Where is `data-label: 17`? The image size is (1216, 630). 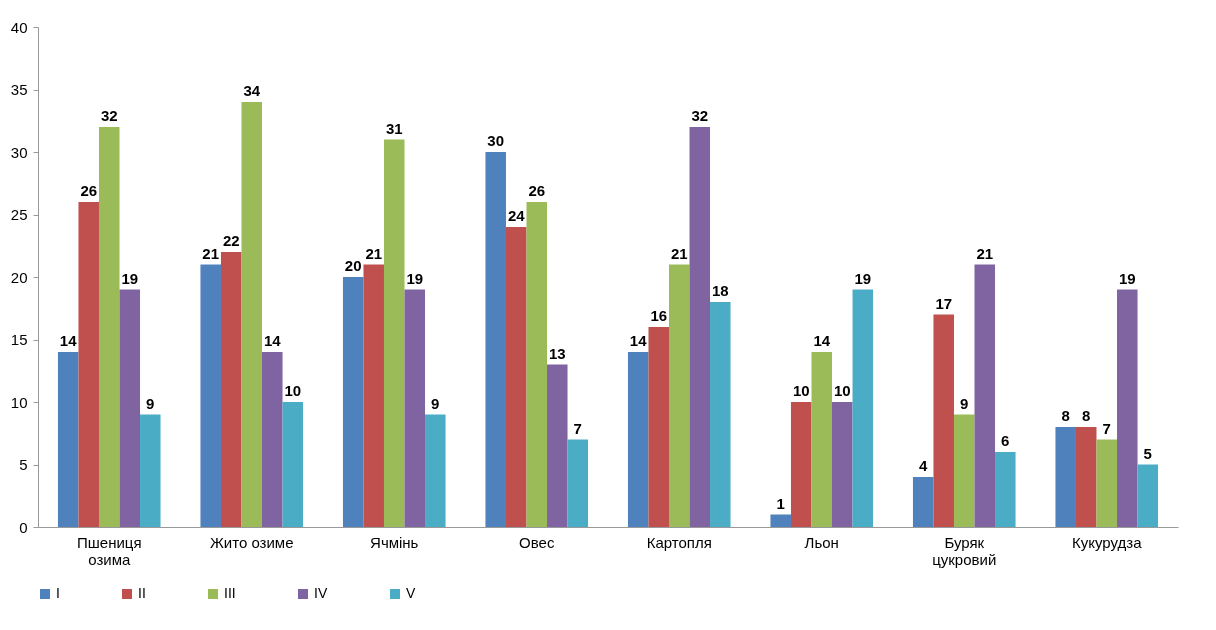
data-label: 17 is located at coordinates (944, 303).